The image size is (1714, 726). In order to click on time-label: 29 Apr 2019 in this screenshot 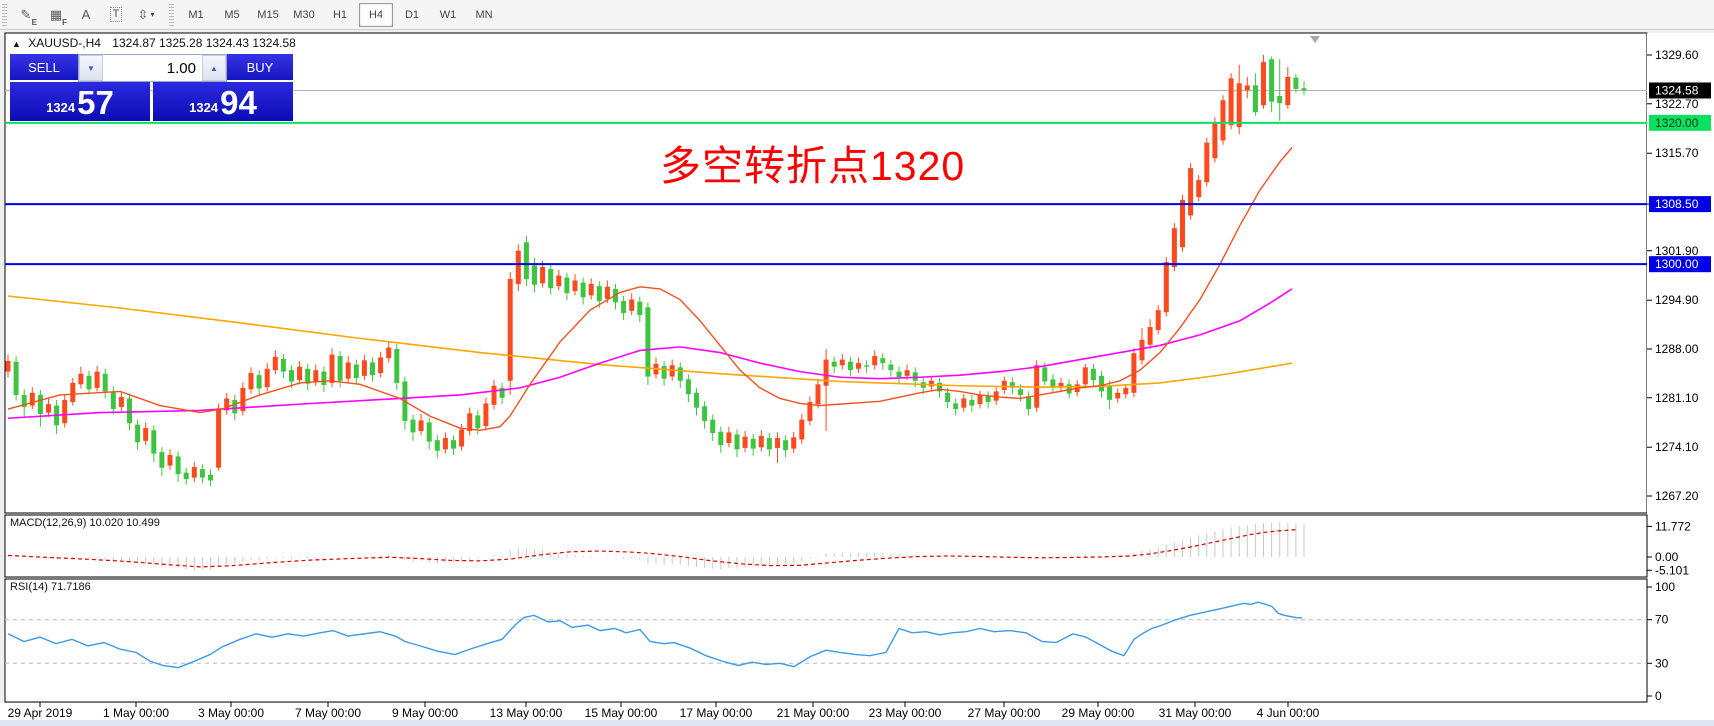, I will do `click(40, 713)`.